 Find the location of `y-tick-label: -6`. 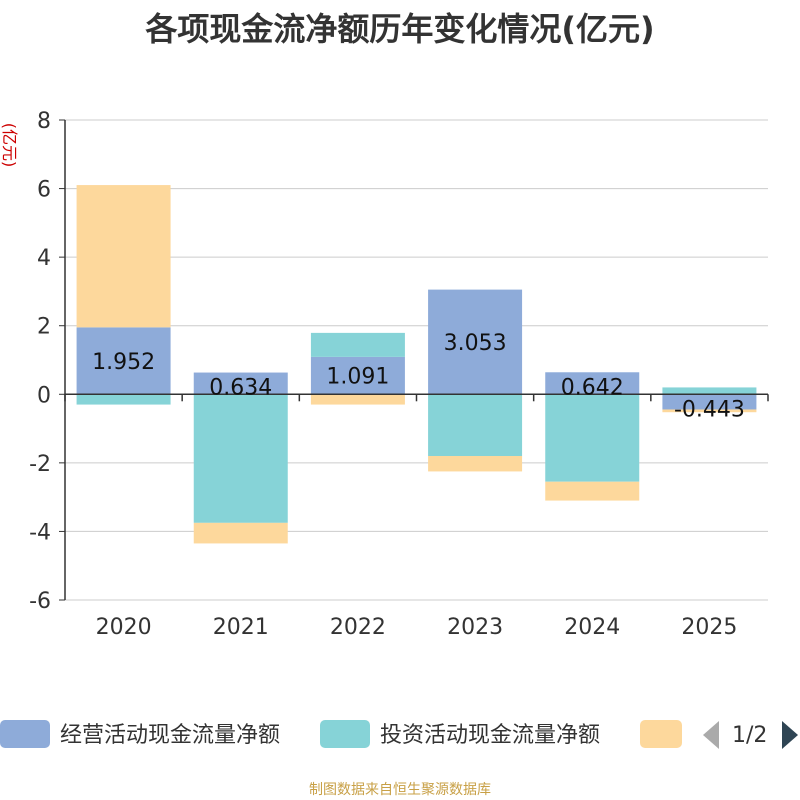

y-tick-label: -6 is located at coordinates (40, 601).